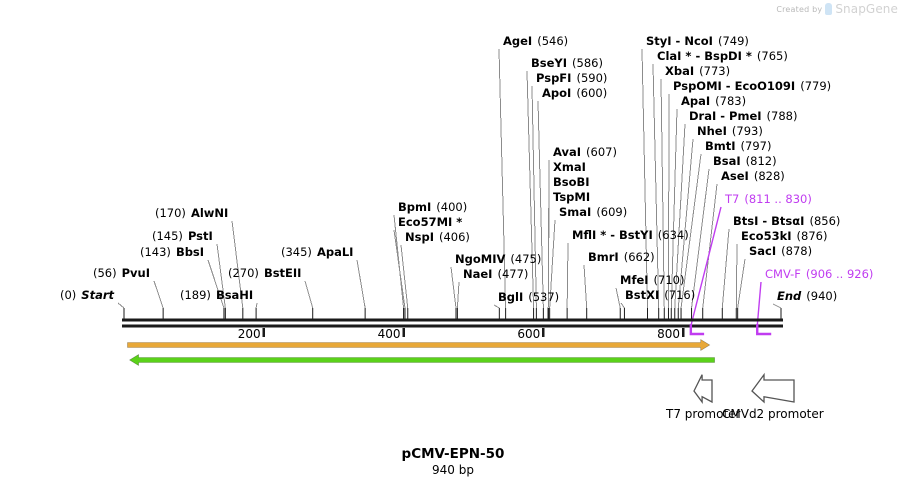 The height and width of the screenshot is (484, 906). What do you see at coordinates (732, 199) in the screenshot?
I see `site-name: T7` at bounding box center [732, 199].